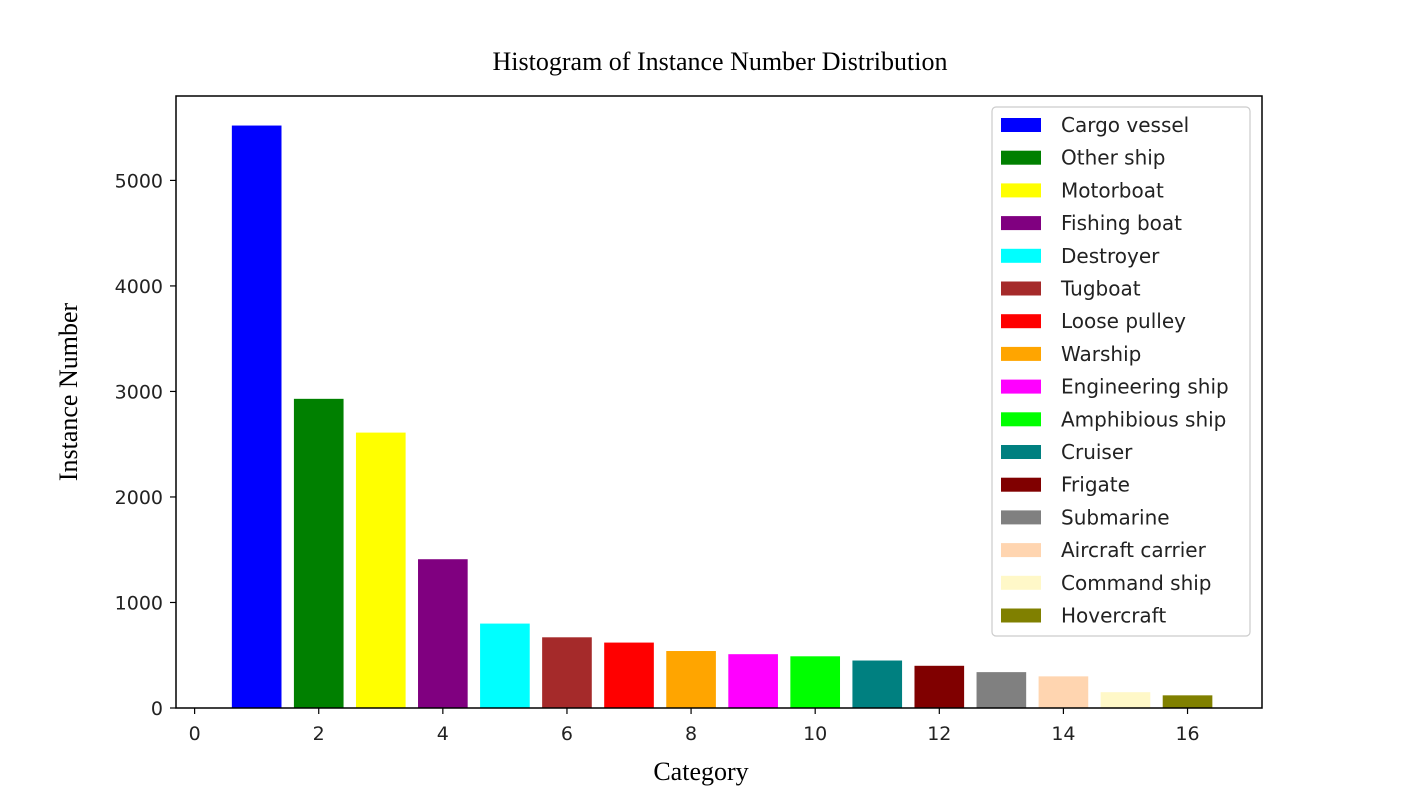  Describe the element at coordinates (139, 392) in the screenshot. I see `y-tick-label: 3000` at that location.